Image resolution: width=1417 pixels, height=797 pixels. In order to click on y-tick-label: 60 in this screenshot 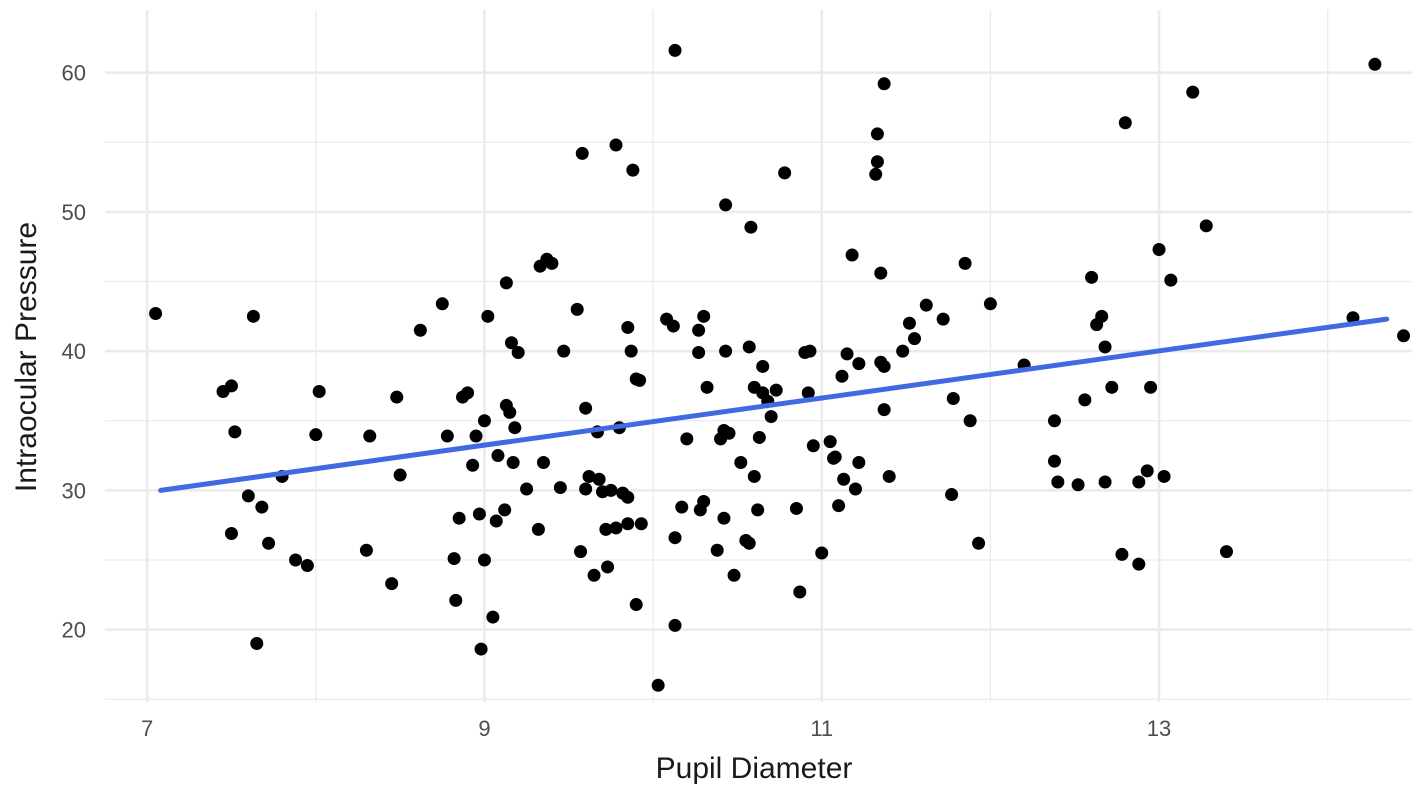, I will do `click(74, 73)`.